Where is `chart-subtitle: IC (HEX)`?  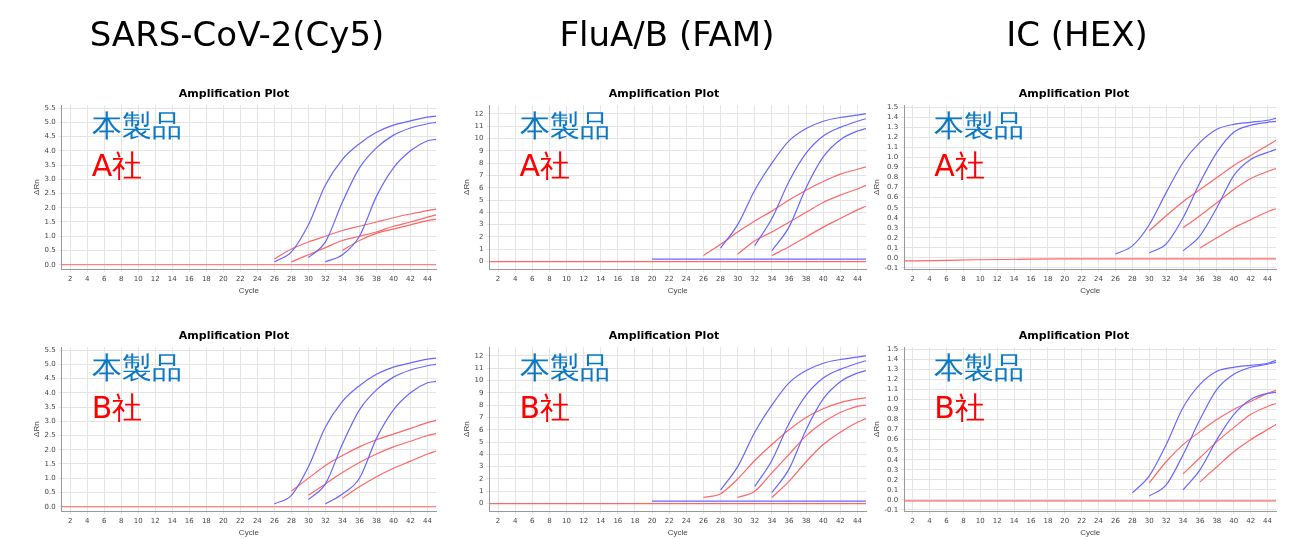
chart-subtitle: IC (HEX) is located at coordinates (1077, 34).